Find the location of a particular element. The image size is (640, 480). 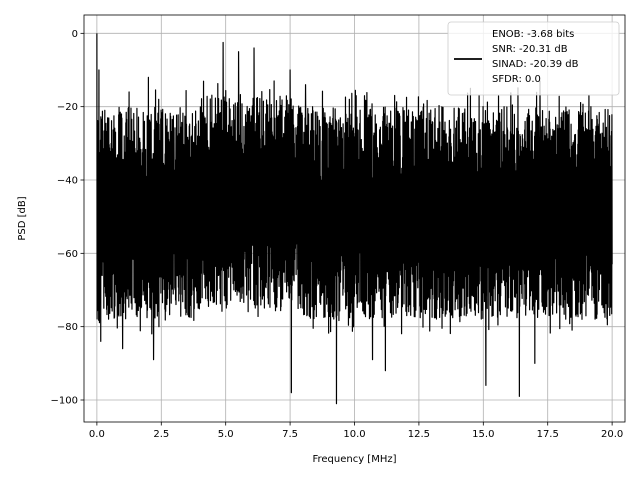

legend-box is located at coordinates (533, 58).